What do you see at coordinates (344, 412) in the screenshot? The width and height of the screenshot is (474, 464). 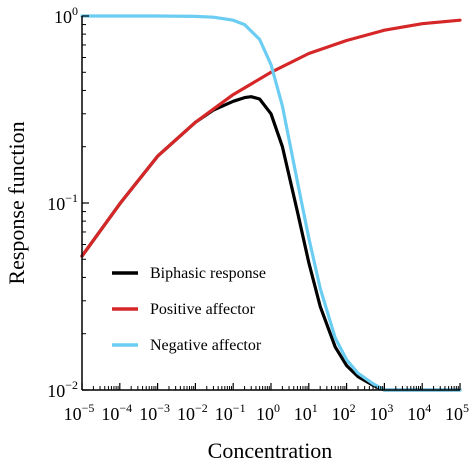 I see `x-tick-label: 10²` at bounding box center [344, 412].